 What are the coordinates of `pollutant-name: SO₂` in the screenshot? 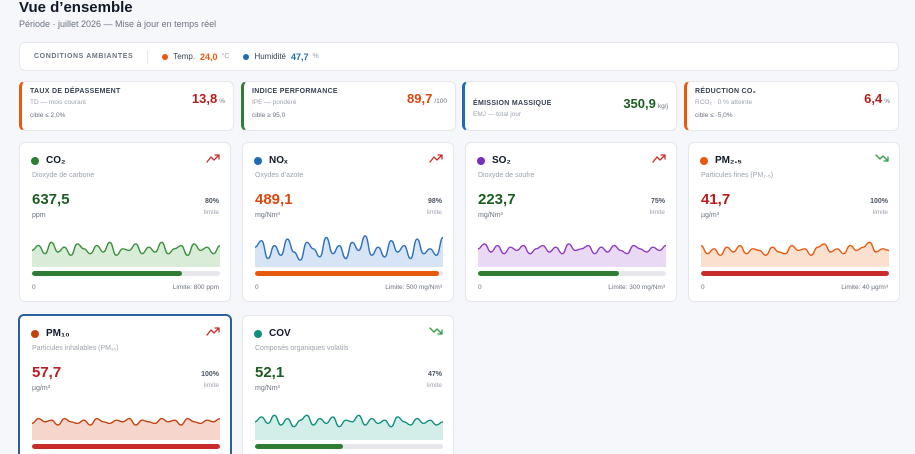 It's located at (501, 160).